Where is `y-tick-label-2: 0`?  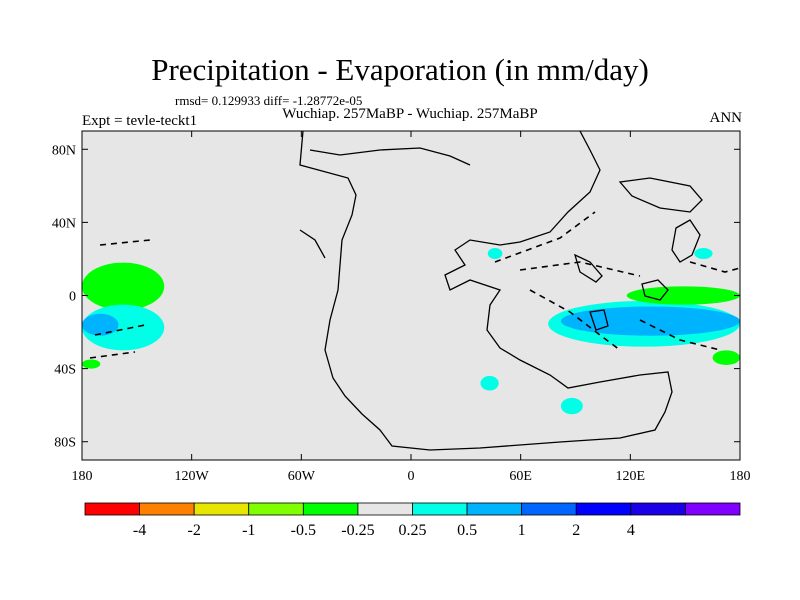
y-tick-label-2: 0 is located at coordinates (72, 297).